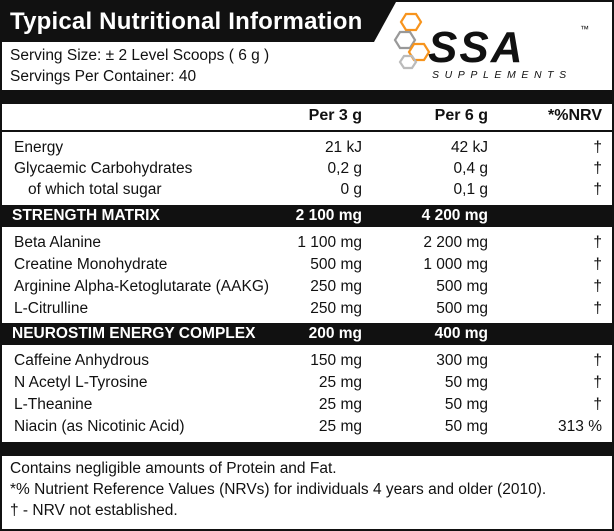 Image resolution: width=614 pixels, height=531 pixels. Describe the element at coordinates (476, 47) in the screenshot. I see `logo-brand-text: SSA` at that location.